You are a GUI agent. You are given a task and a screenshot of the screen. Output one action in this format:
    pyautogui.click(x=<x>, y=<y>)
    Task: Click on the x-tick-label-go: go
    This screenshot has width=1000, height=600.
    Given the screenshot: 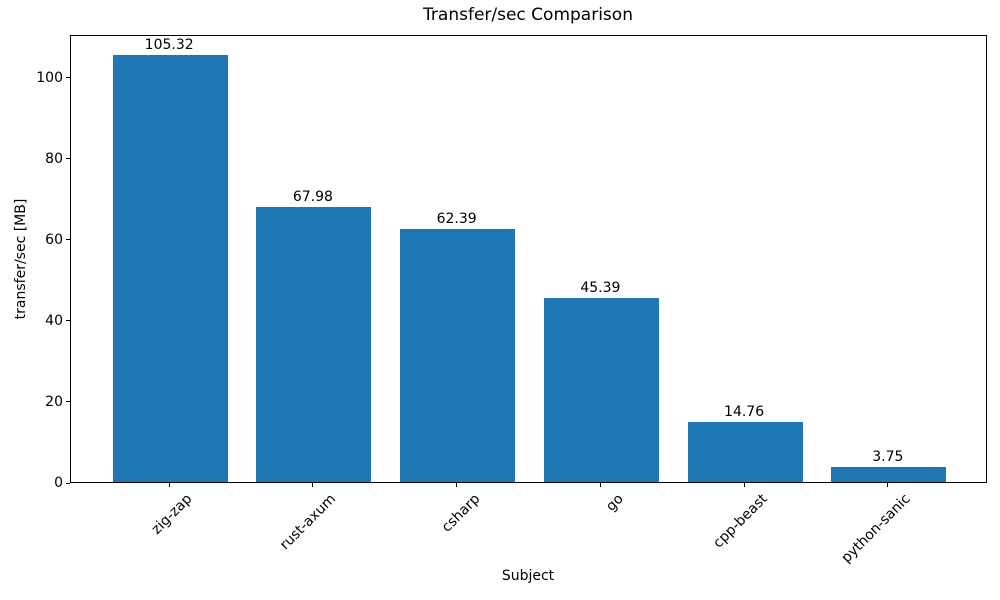 What is the action you would take?
    pyautogui.click(x=615, y=503)
    